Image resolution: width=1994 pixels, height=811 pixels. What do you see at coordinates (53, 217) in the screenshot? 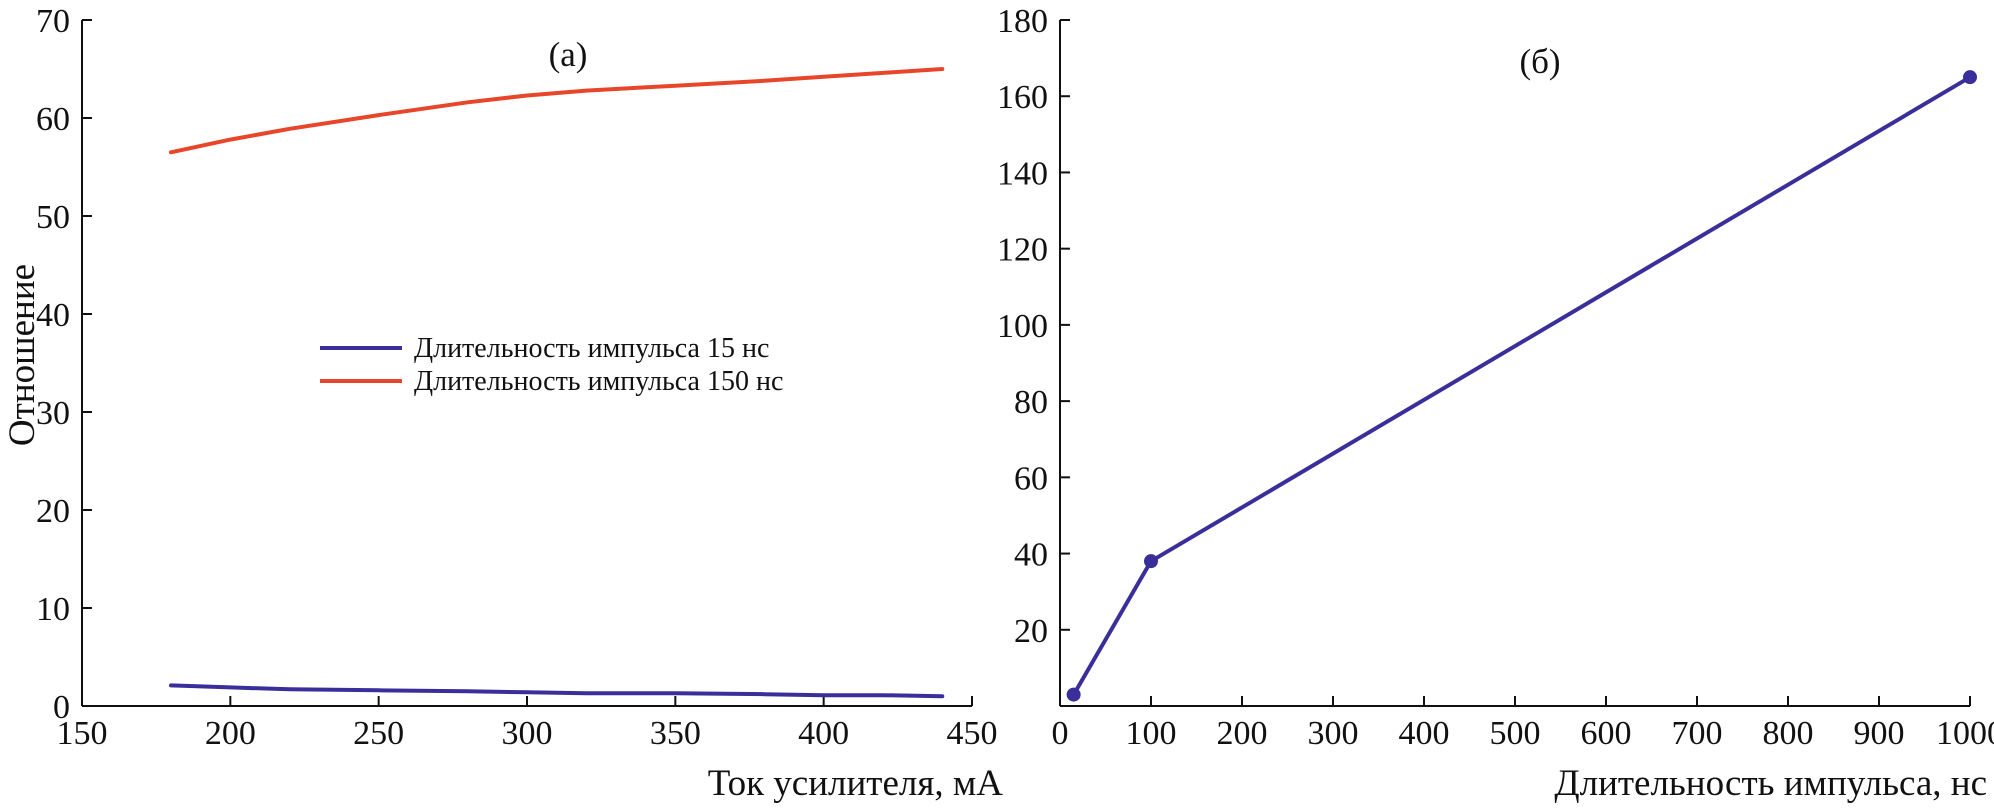
I see `y-tick-label: 50` at bounding box center [53, 217].